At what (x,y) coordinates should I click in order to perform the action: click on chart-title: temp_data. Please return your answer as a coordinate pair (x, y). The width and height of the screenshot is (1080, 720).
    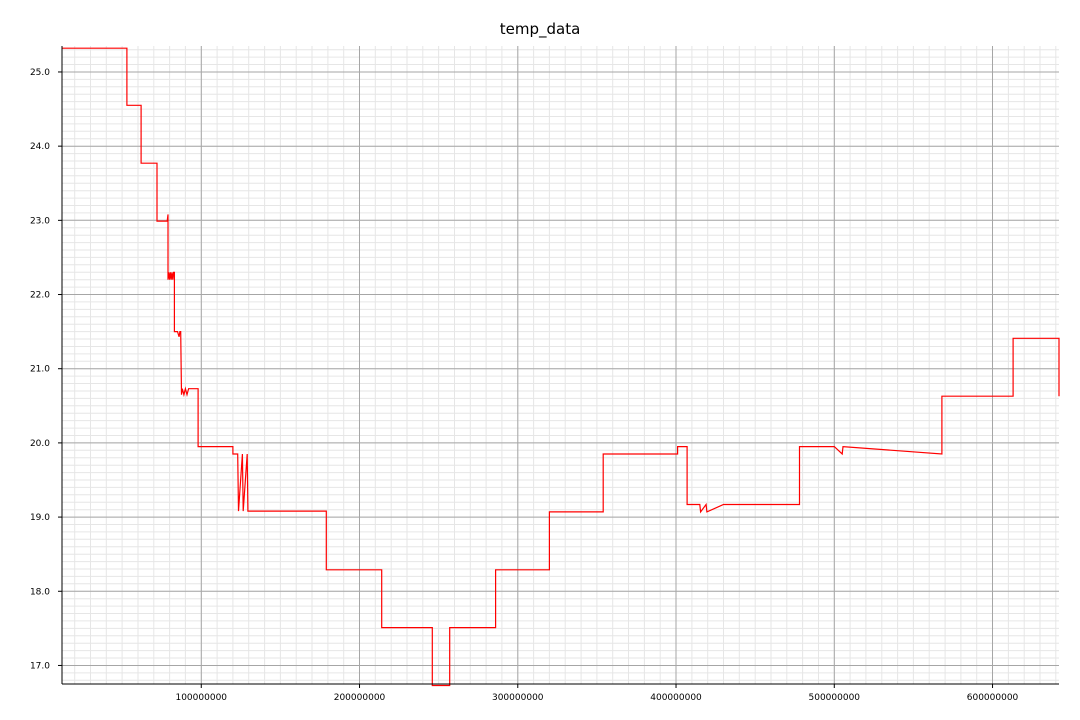
    Looking at the image, I should click on (540, 29).